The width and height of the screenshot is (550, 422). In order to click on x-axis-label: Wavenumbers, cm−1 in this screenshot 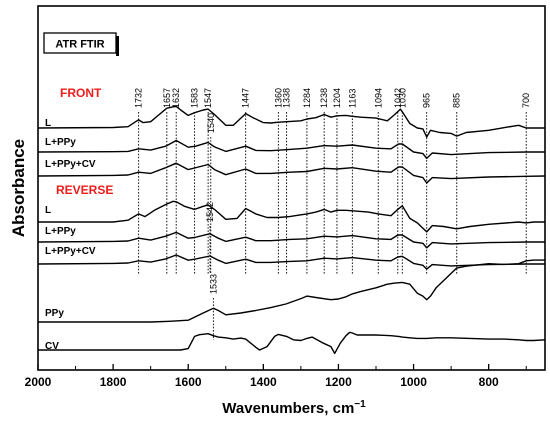, I will do `click(294, 408)`.